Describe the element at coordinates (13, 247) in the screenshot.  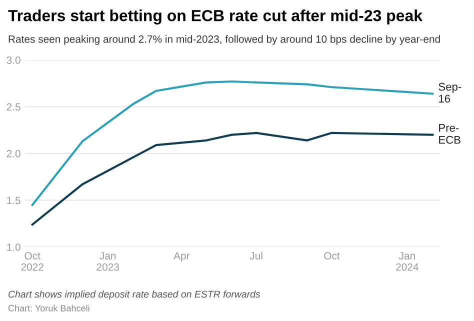
I see `y-tick-label: 1.0` at that location.